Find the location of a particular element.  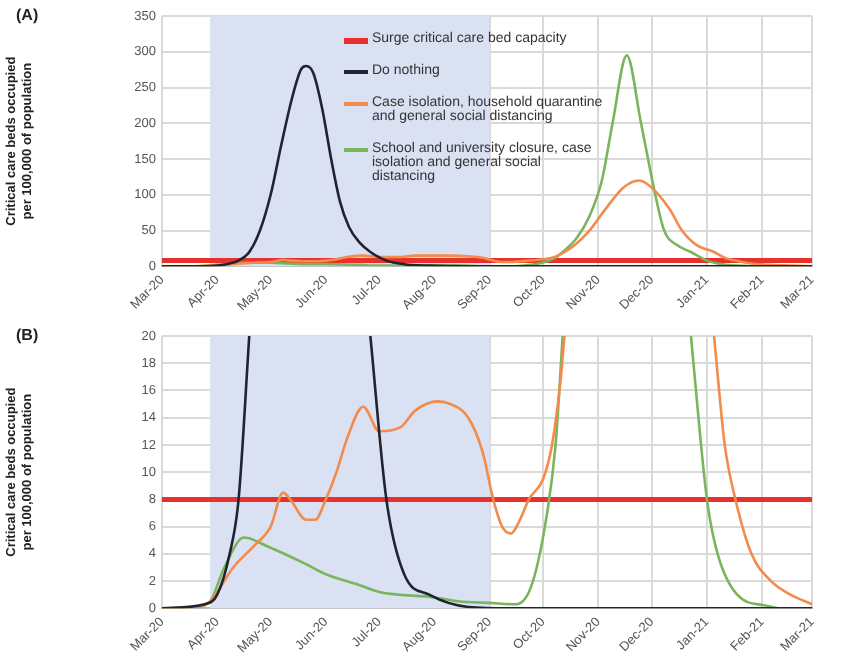

text: (A) is located at coordinates (27, 15).